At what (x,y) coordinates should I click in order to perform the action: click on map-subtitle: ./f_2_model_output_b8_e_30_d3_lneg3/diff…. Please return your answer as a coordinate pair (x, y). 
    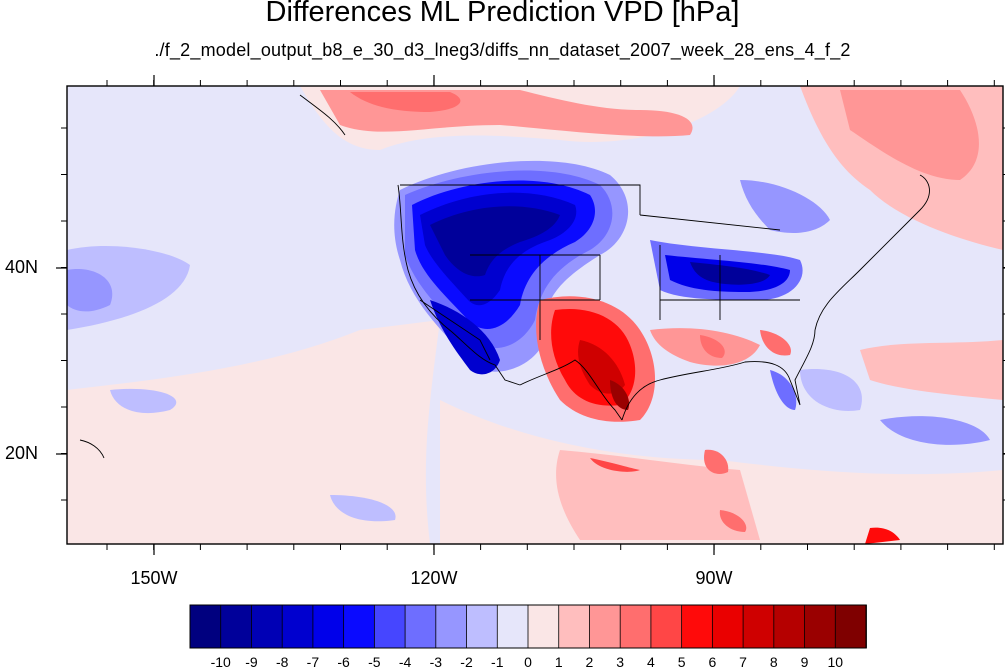
    Looking at the image, I should click on (502, 50).